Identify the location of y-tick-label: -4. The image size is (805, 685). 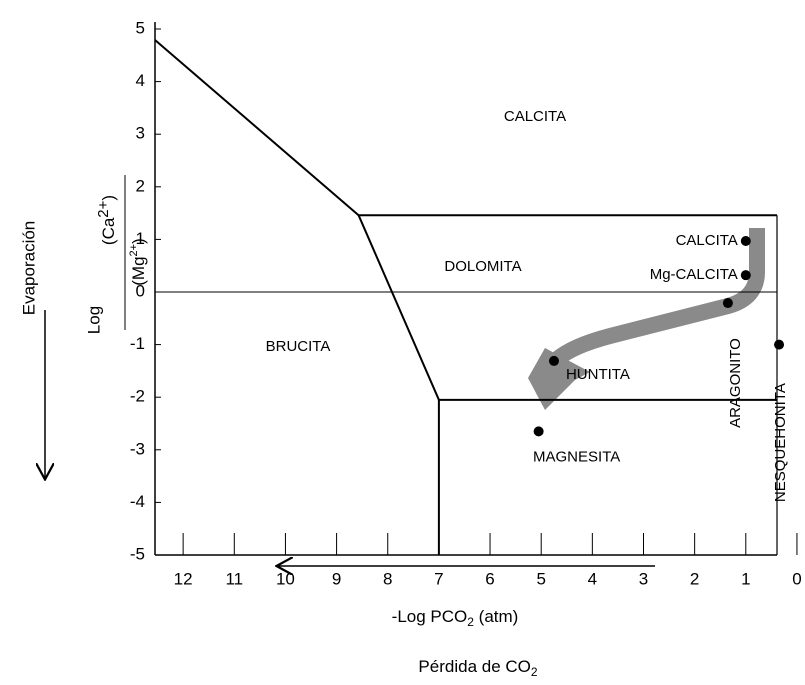
(137, 501).